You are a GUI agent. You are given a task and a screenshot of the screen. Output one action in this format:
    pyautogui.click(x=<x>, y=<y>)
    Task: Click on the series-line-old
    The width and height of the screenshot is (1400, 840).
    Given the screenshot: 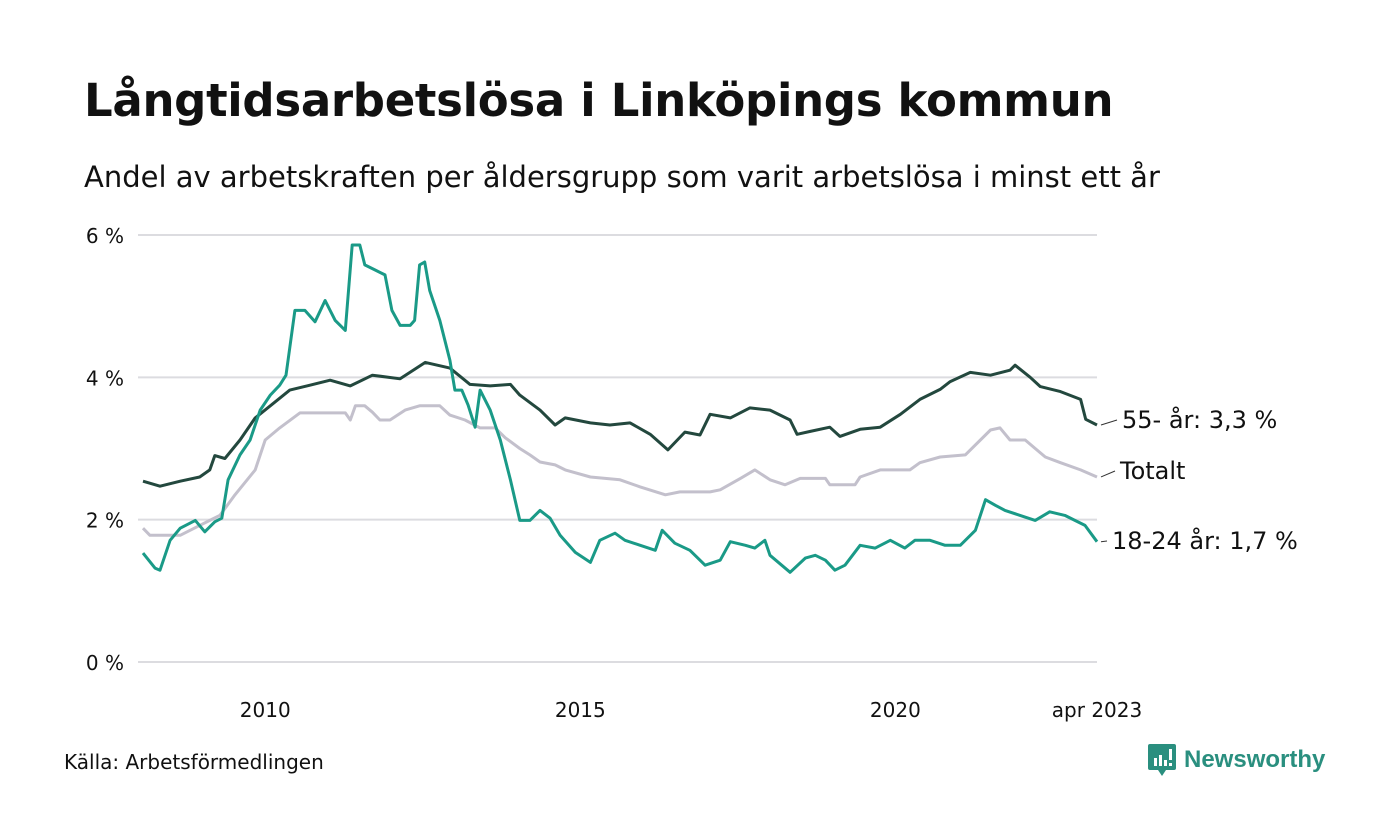 What is the action you would take?
    pyautogui.click(x=620, y=424)
    